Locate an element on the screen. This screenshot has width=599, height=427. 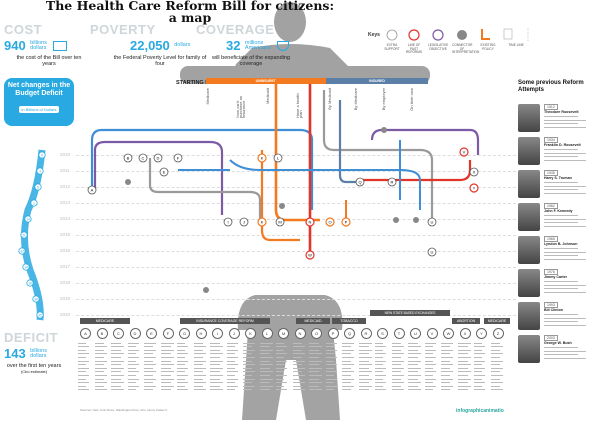
svg-text: O is located at coordinates (329, 222).